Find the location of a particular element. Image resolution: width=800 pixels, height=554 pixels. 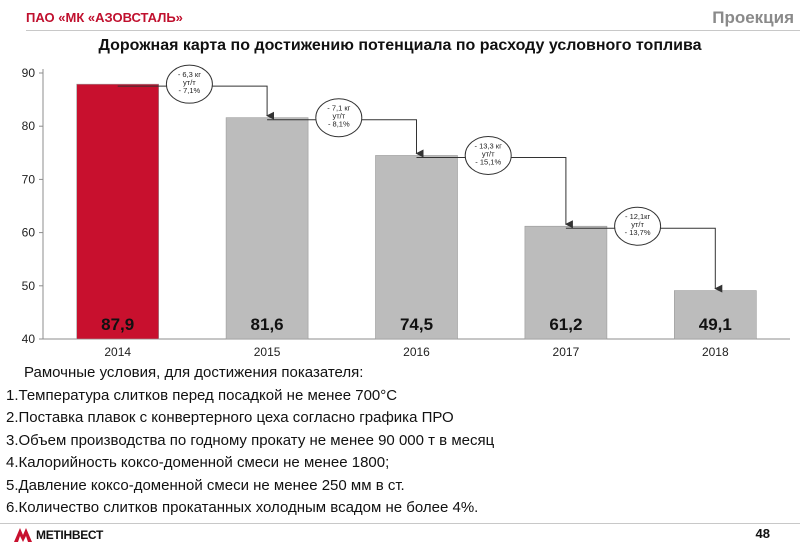

change-label: - 7,1 кг is located at coordinates (338, 108).